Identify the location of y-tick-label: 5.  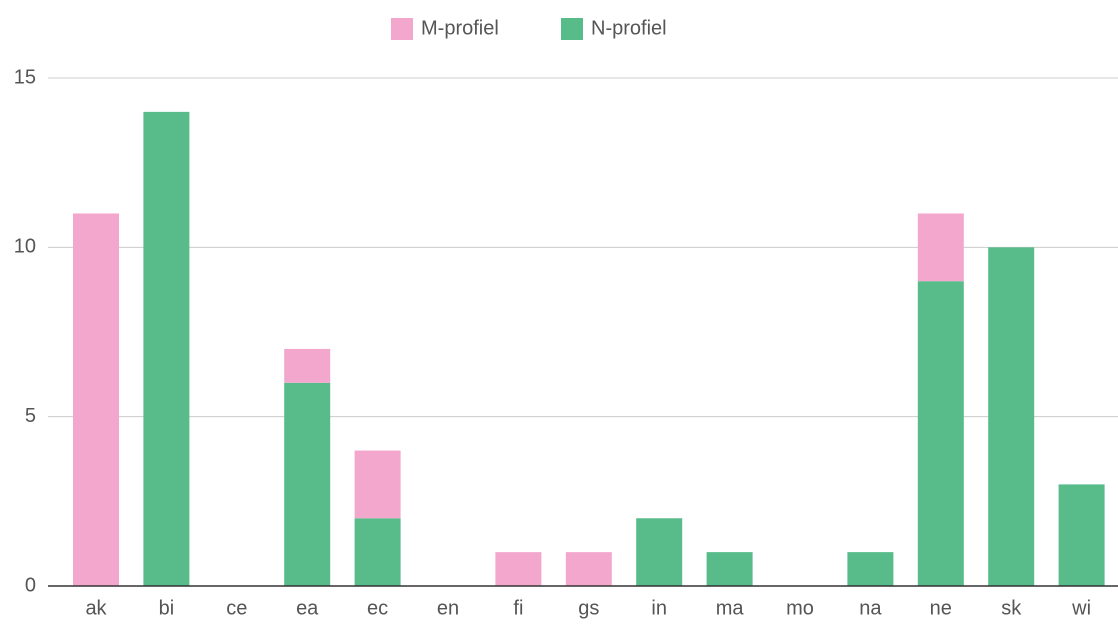
(30, 416).